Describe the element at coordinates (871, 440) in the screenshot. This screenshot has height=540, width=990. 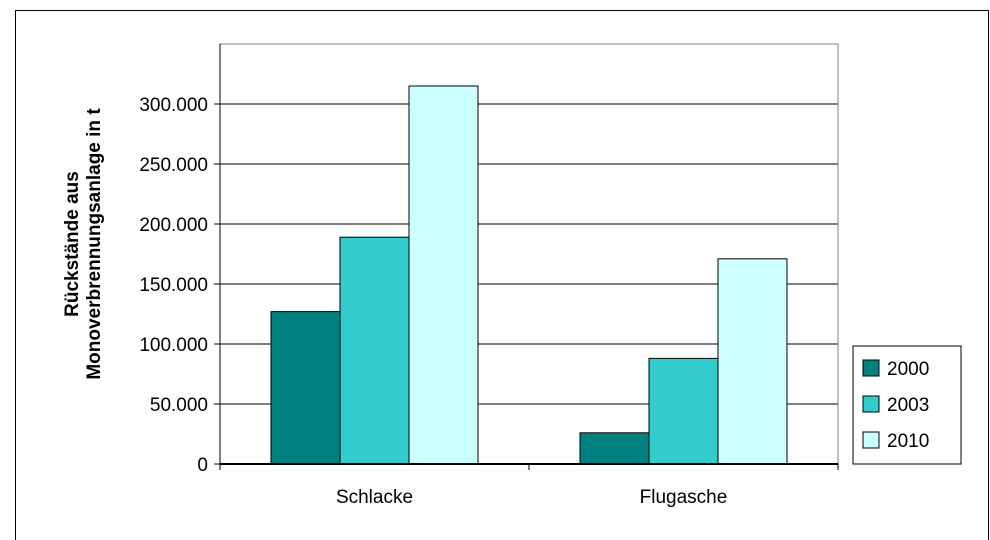
I see `legend-swatch-2010` at that location.